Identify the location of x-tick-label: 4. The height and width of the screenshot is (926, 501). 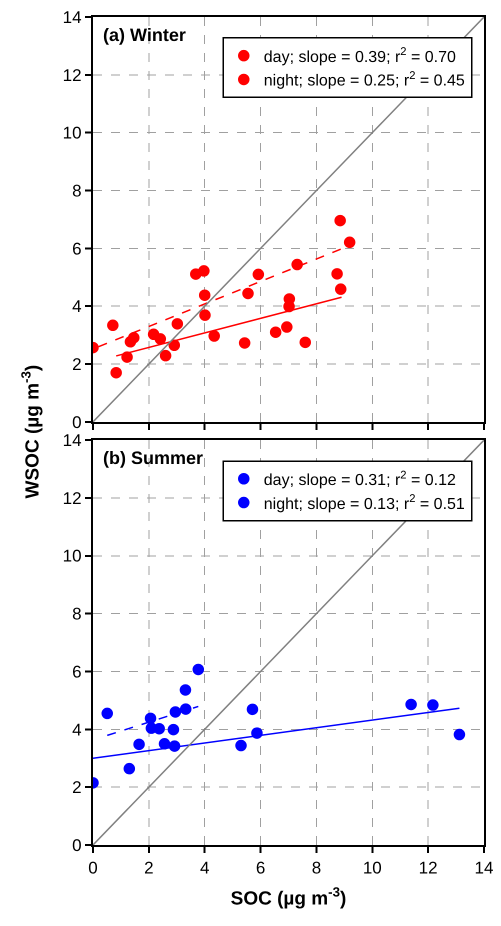
(205, 868).